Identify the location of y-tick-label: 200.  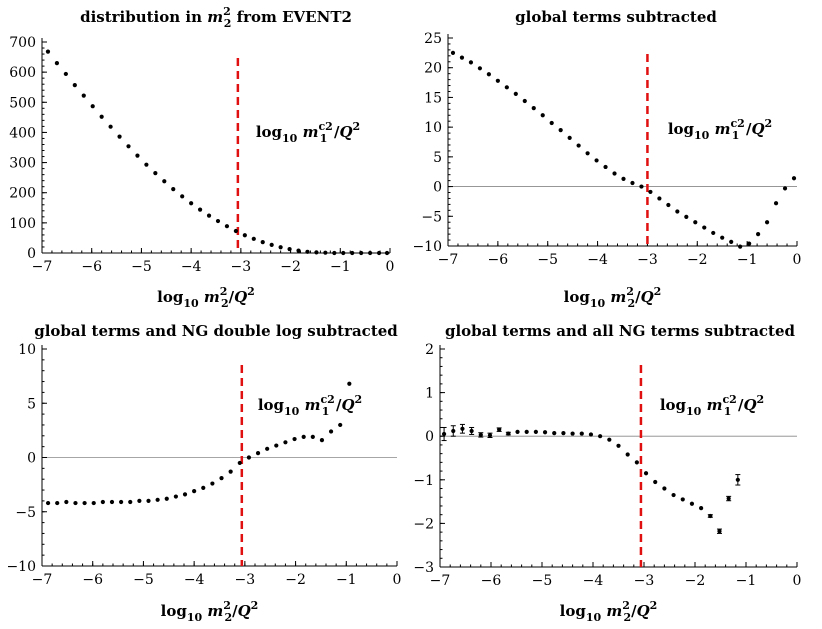
(22, 194).